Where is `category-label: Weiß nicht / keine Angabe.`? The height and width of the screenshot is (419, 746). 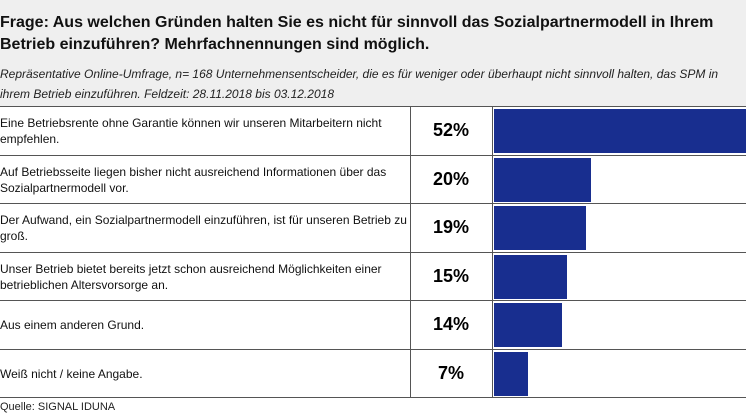
category-label: Weiß nicht / keine Angabe. is located at coordinates (71, 373).